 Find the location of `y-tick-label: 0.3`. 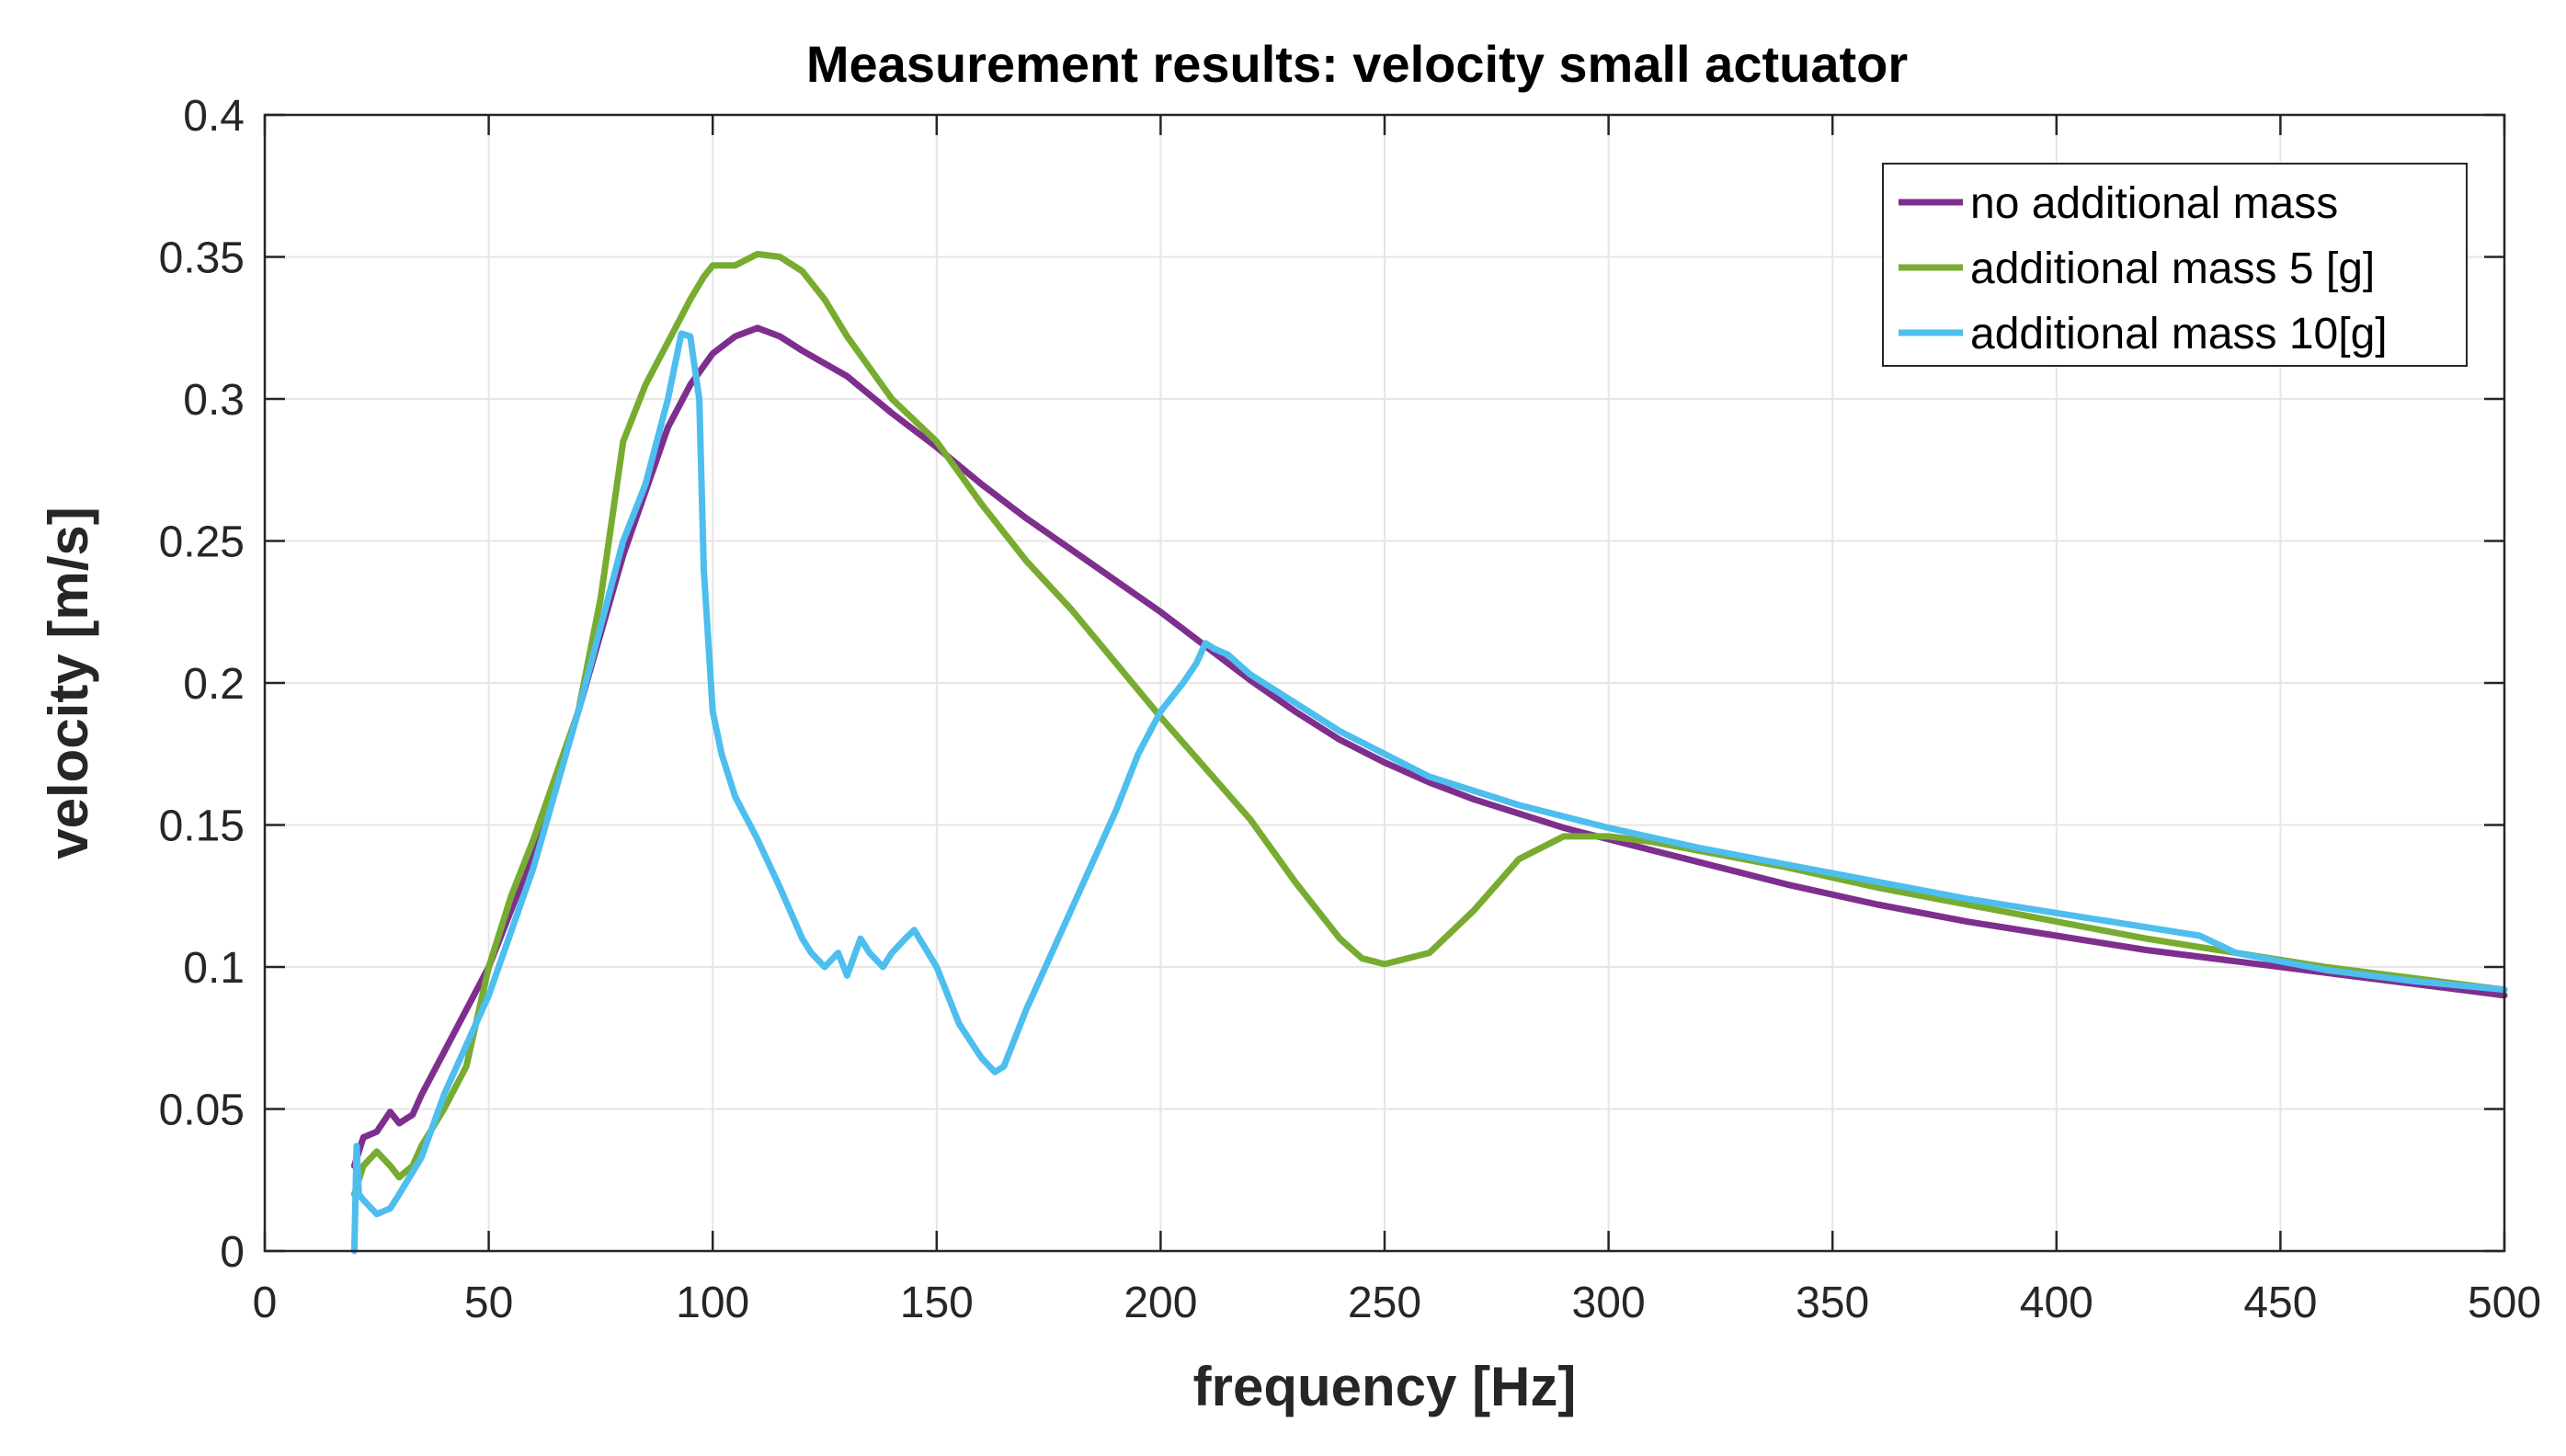

y-tick-label: 0.3 is located at coordinates (214, 400).